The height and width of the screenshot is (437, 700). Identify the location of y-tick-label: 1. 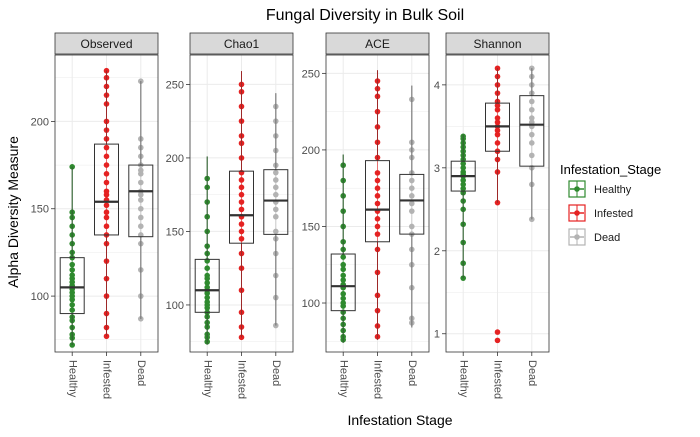
(437, 335).